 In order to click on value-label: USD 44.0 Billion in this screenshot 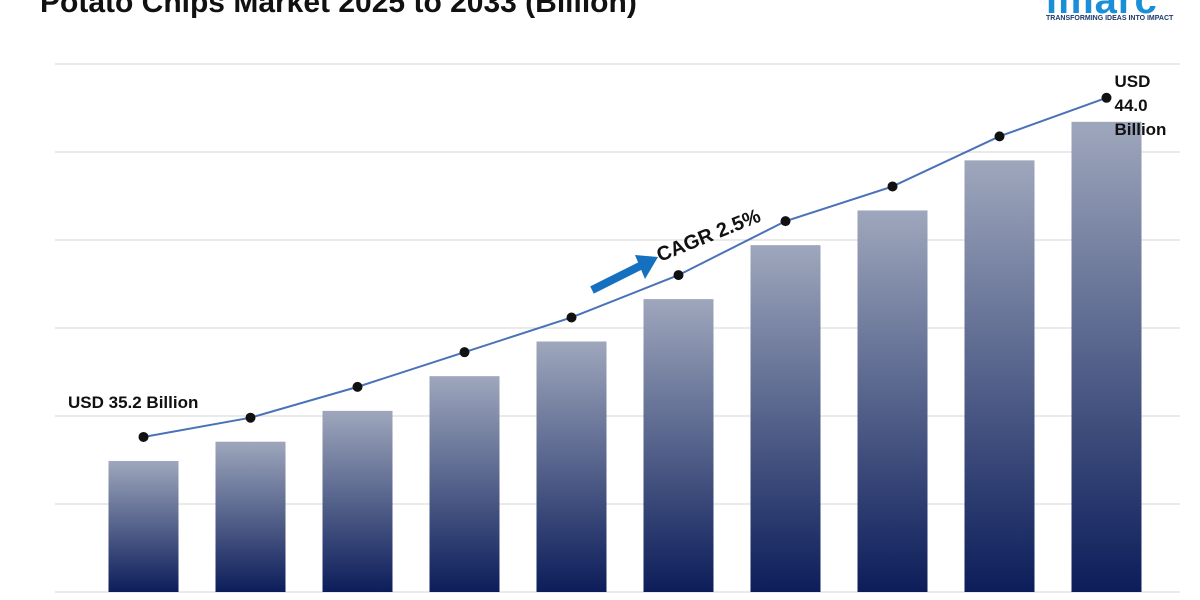, I will do `click(1140, 105)`.